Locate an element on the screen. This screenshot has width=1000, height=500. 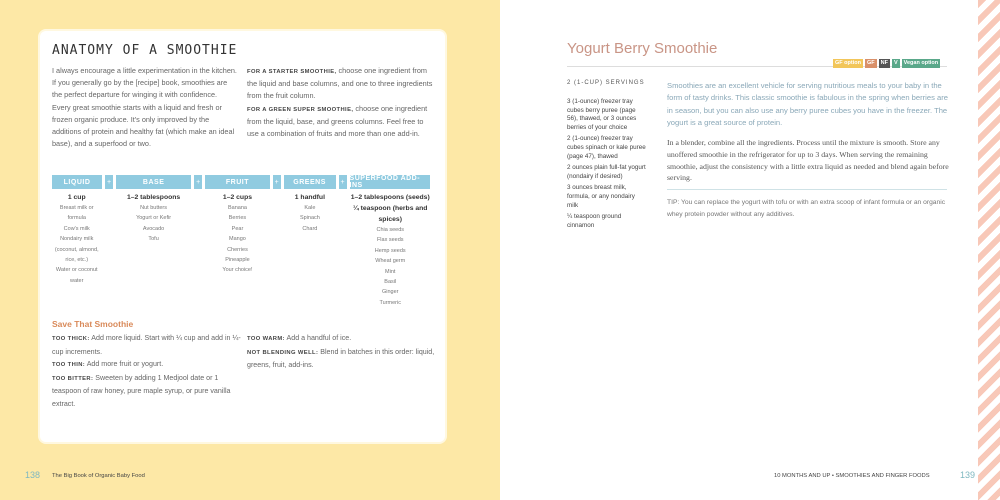
diet-badge: Vegan option is located at coordinates (921, 63).